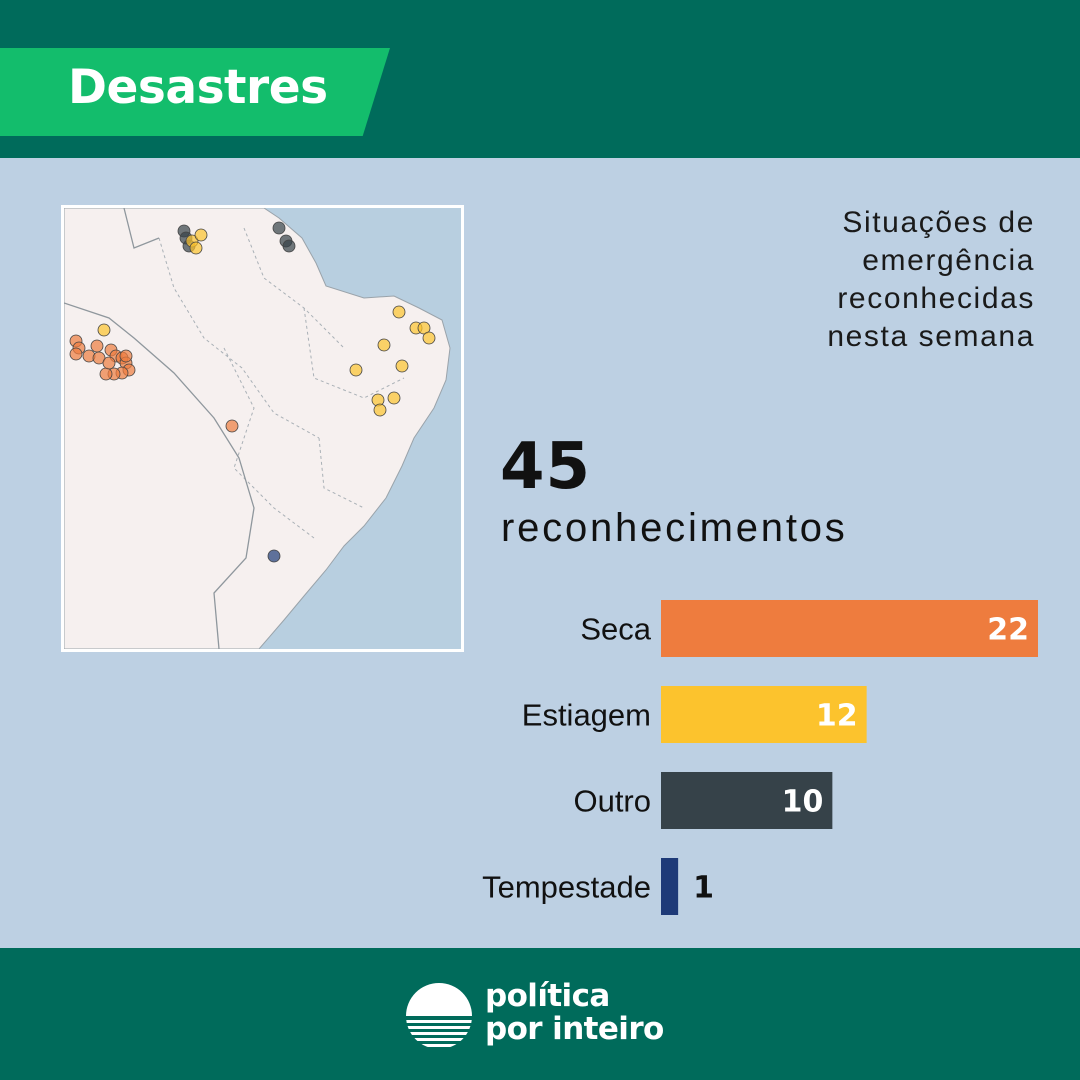 The width and height of the screenshot is (1080, 1080). Describe the element at coordinates (439, 1015) in the screenshot. I see `sun-horizon-icon` at that location.